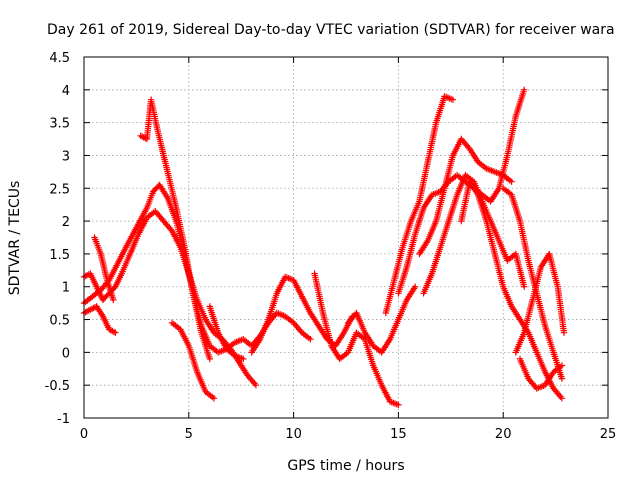  Describe the element at coordinates (84, 434) in the screenshot. I see `x-tick-label: 0` at that location.